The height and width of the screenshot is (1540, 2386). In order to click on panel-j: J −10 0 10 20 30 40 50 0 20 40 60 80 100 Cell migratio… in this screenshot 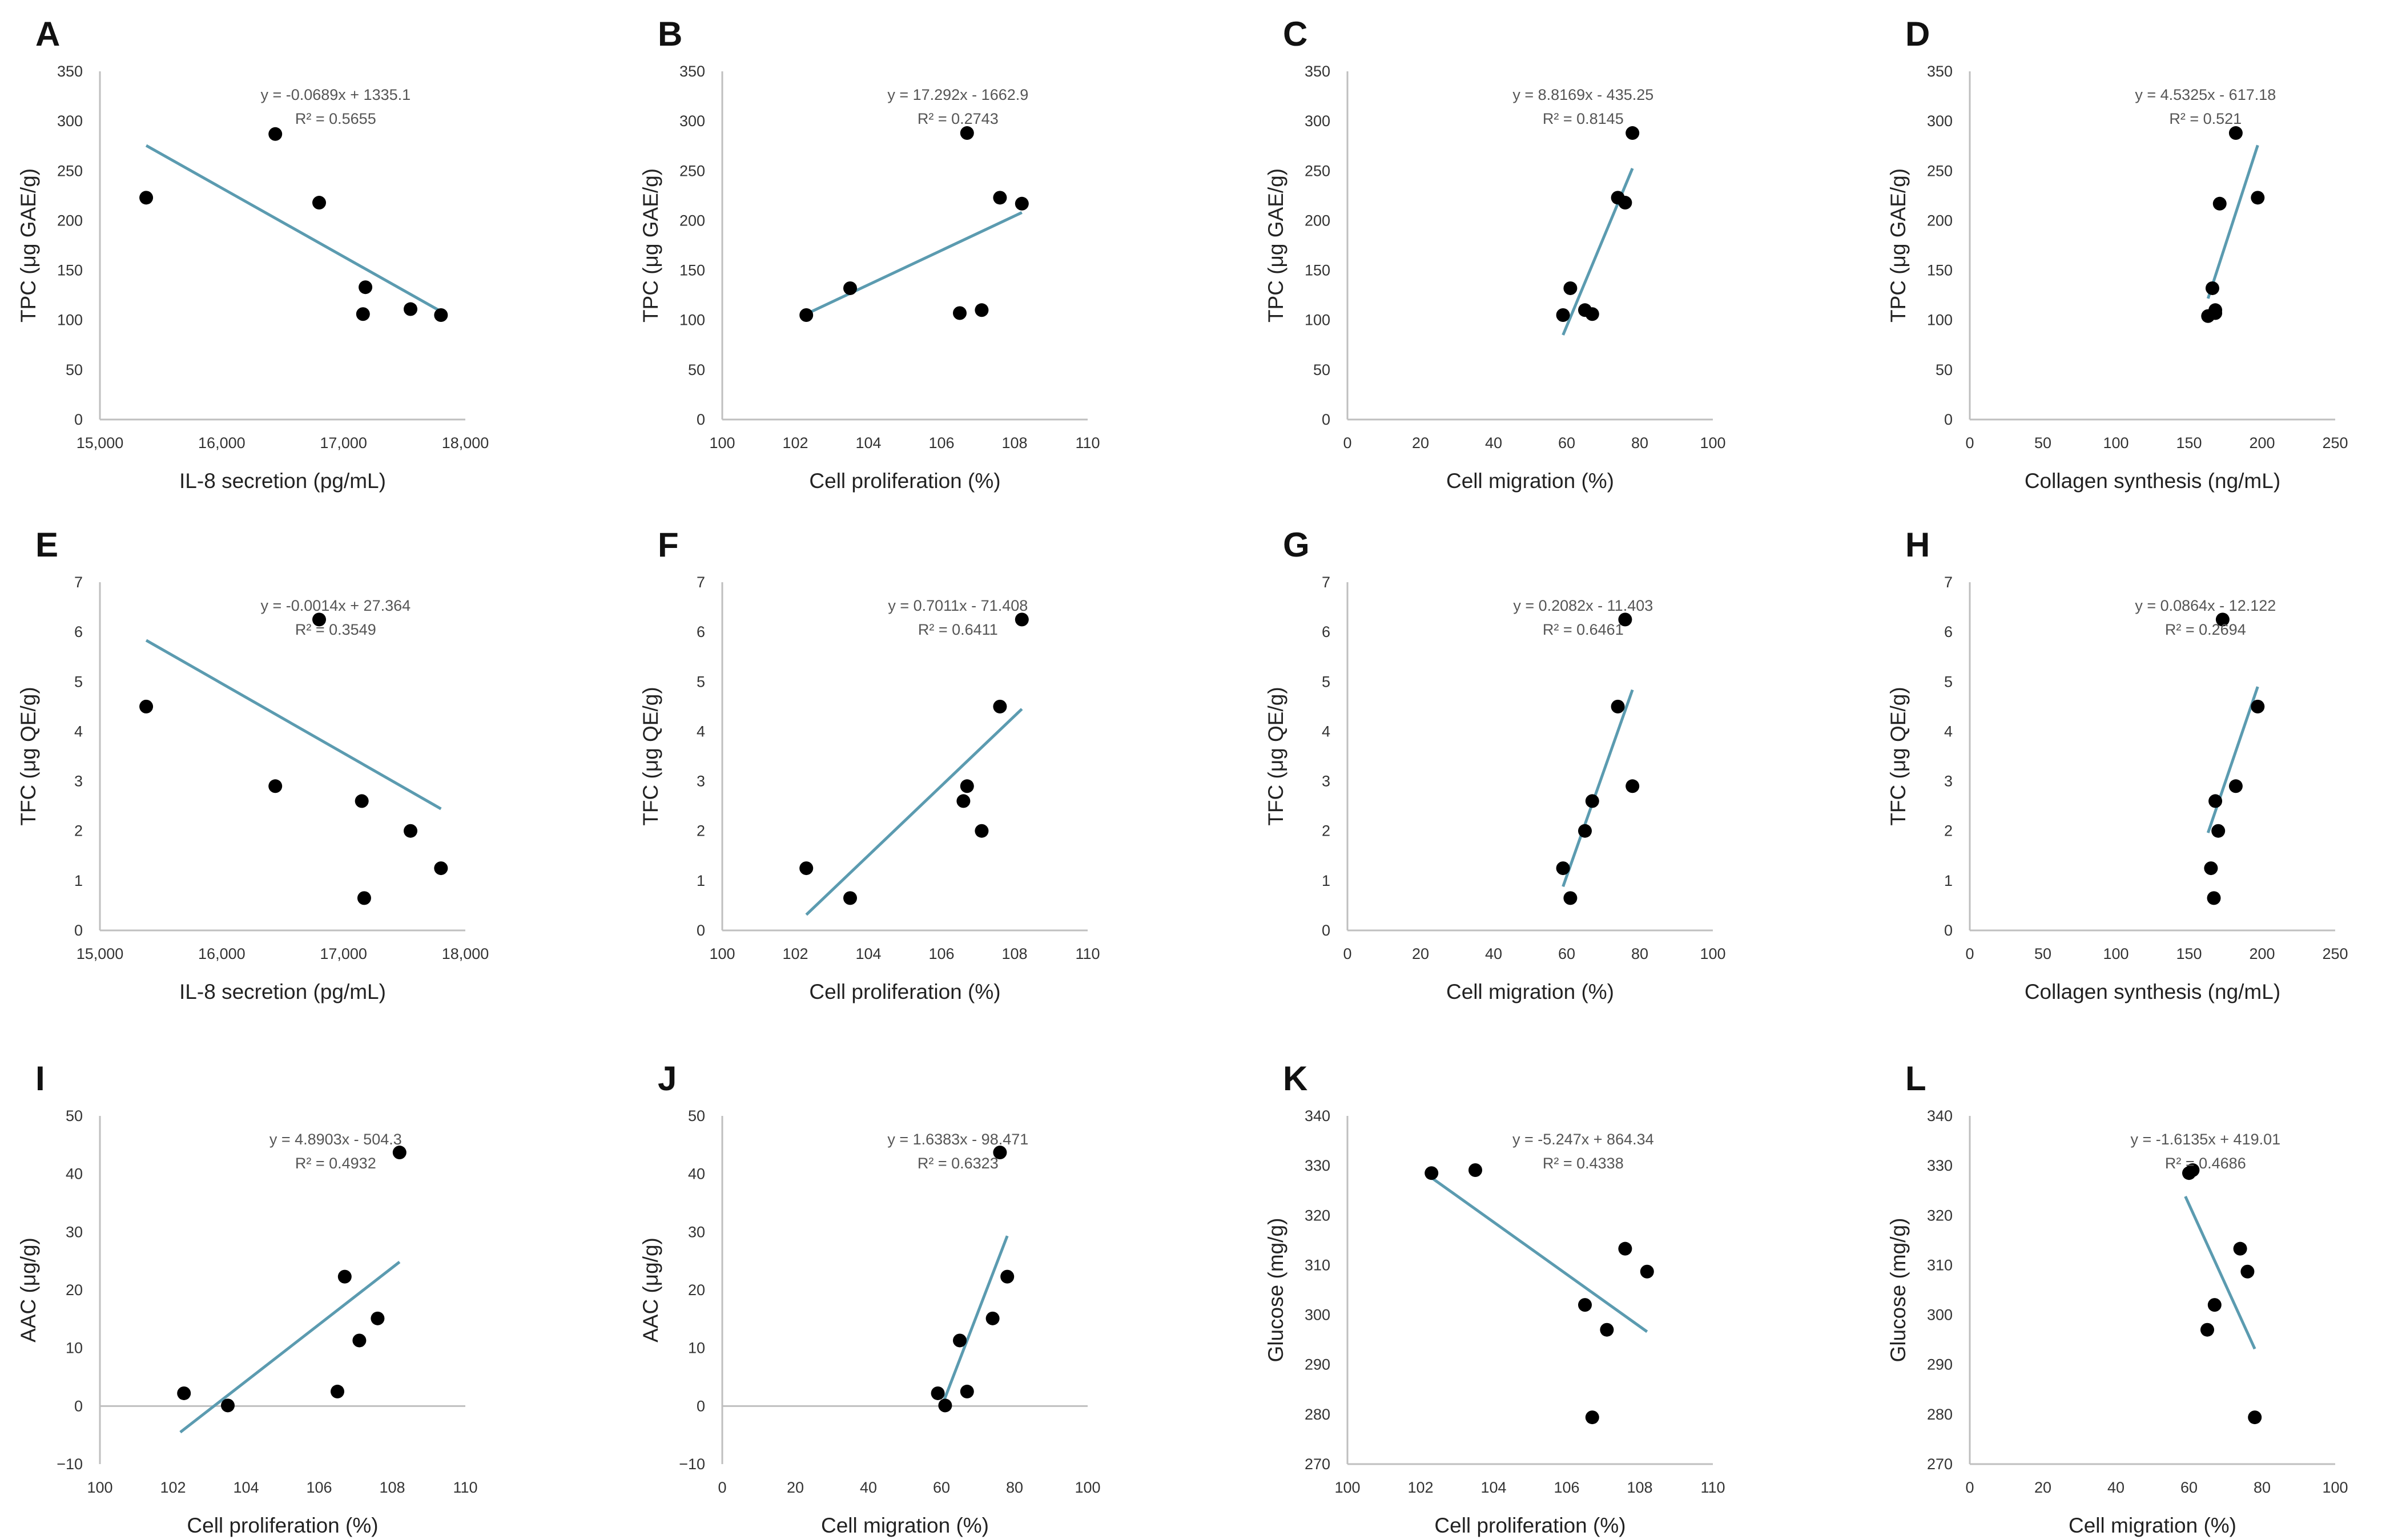, I will do `click(870, 1298)`.